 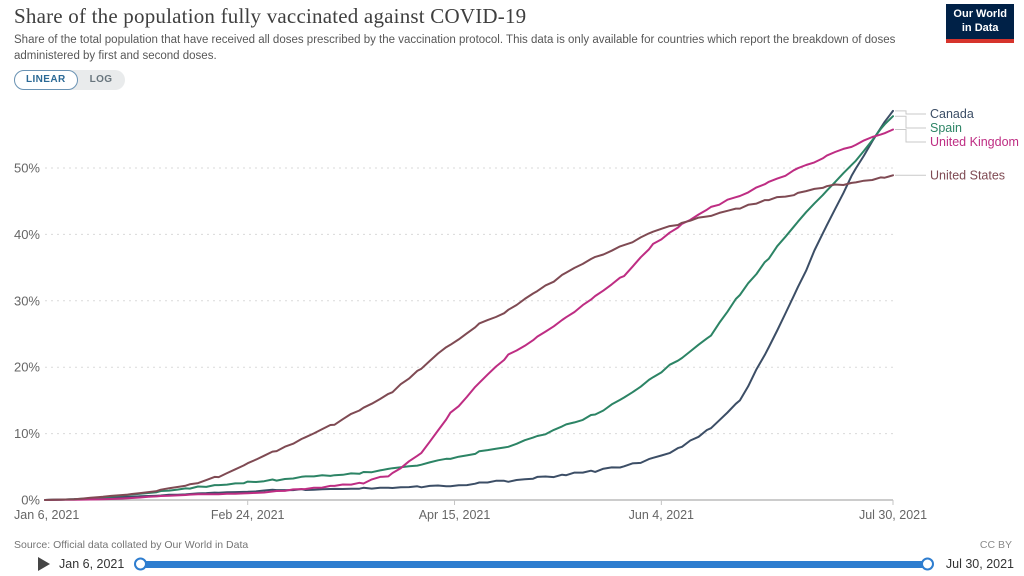 What do you see at coordinates (893, 515) in the screenshot?
I see `svg-text: Jul 30, 2021` at bounding box center [893, 515].